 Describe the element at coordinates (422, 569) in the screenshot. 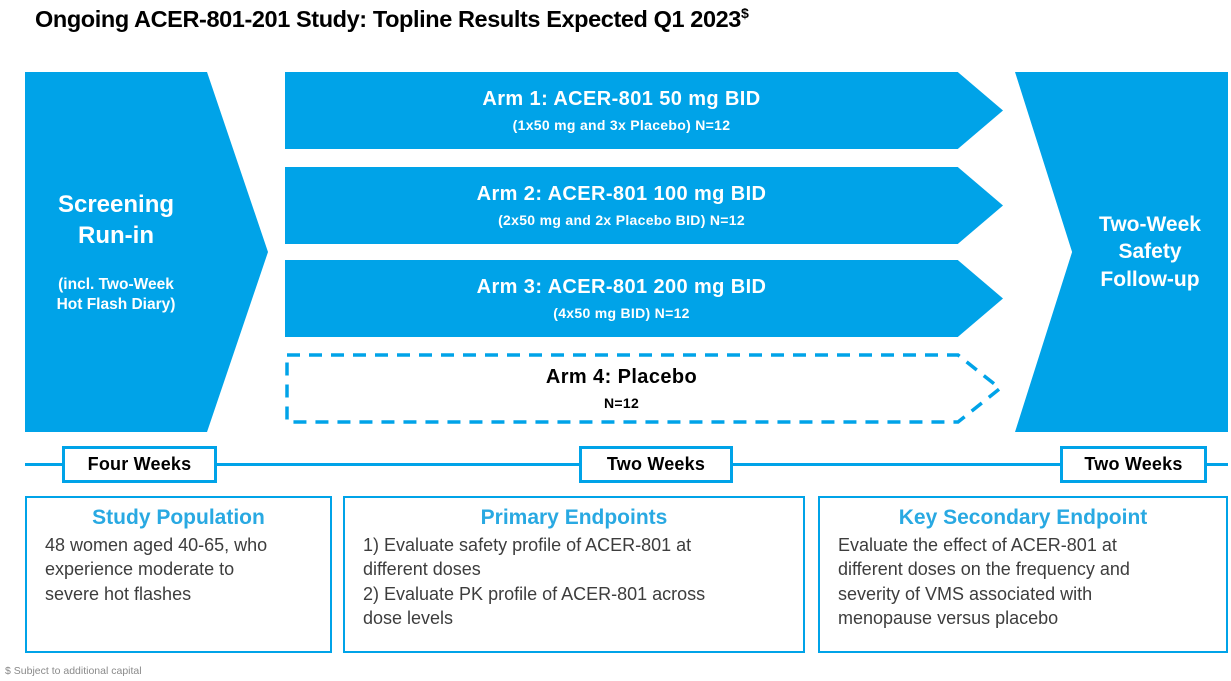

I see `primary-endpoints-line2: different doses` at that location.